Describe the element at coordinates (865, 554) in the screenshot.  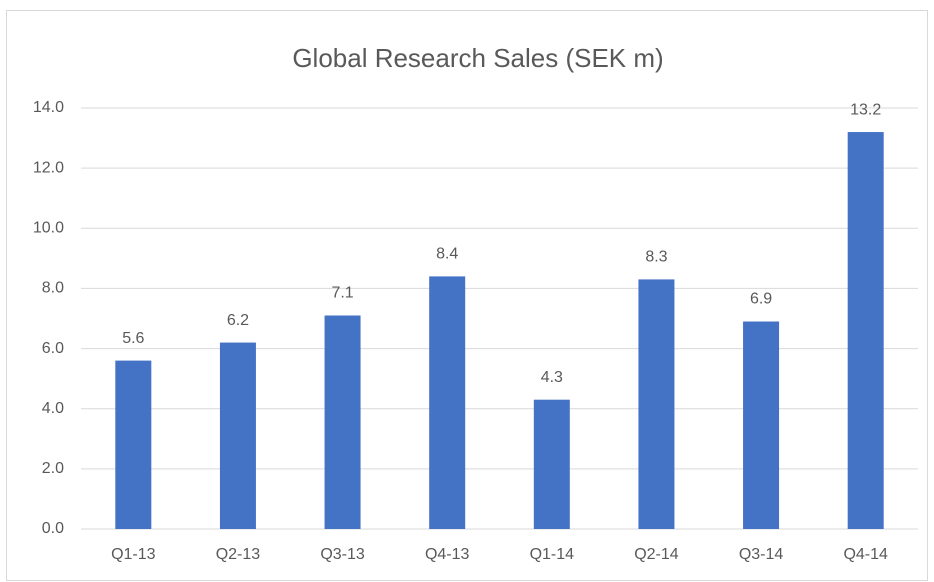
I see `x-tick-label: Q4-14` at that location.